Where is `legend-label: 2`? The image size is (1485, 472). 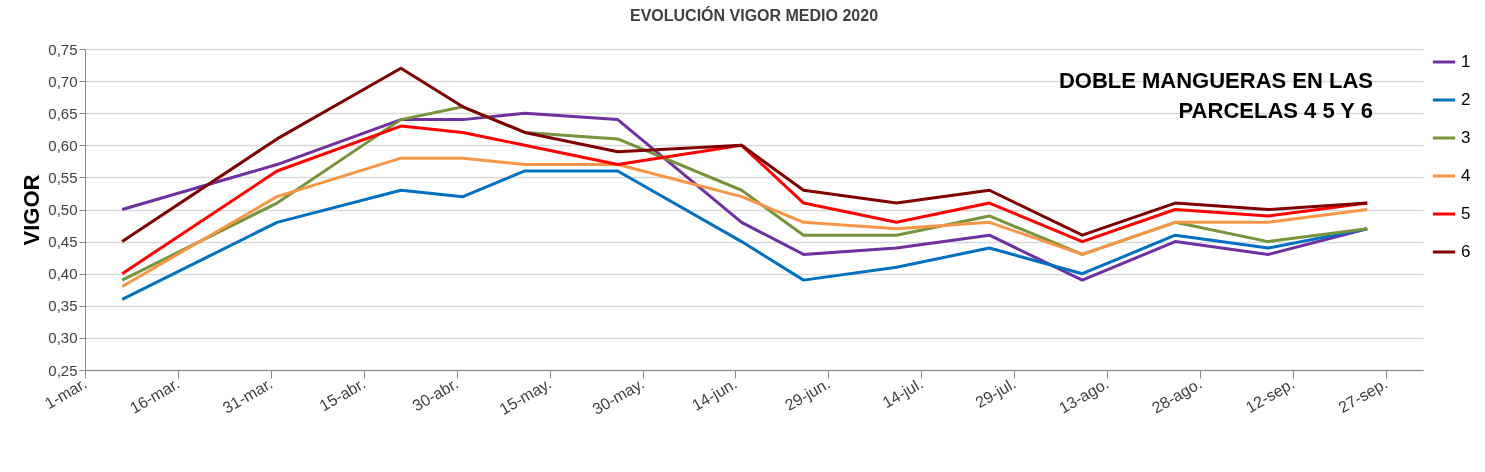 legend-label: 2 is located at coordinates (1466, 99).